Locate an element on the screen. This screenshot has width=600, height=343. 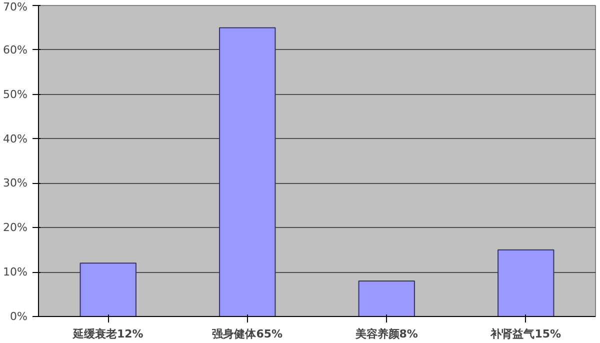
y-tick-label: 0% is located at coordinates (19, 316).